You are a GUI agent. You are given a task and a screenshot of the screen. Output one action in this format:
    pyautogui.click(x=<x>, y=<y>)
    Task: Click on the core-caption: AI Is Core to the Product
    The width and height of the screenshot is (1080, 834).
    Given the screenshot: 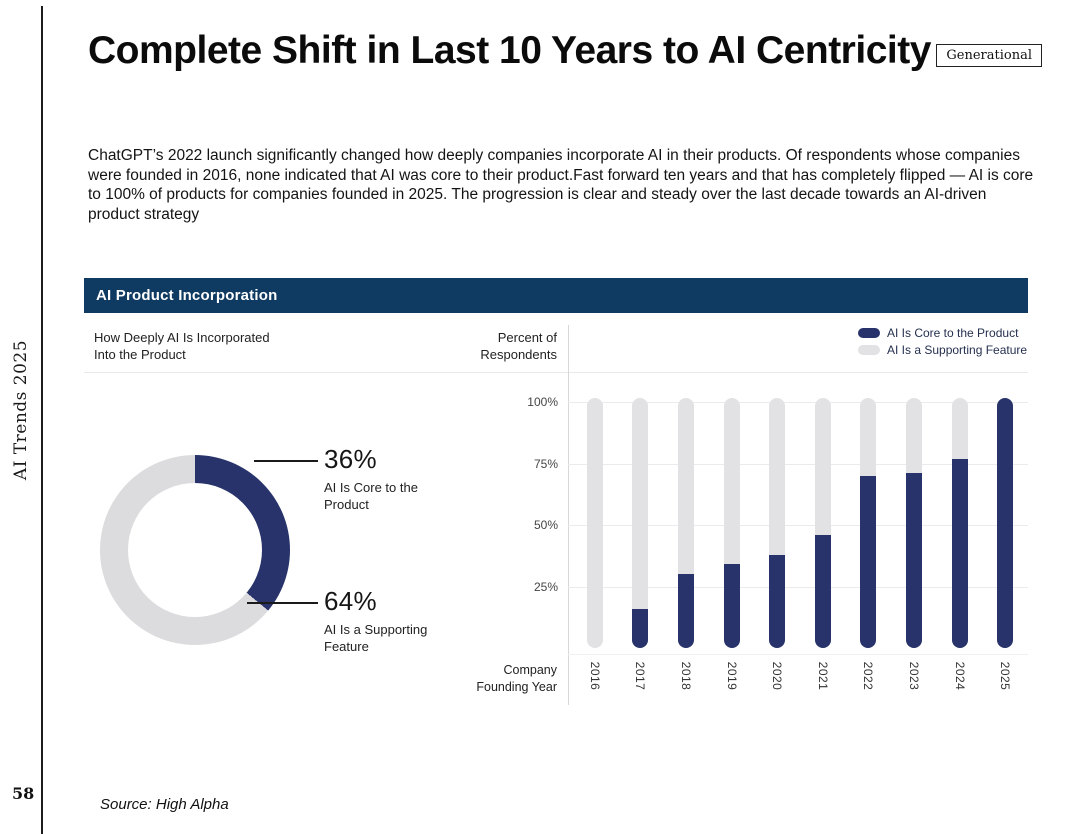 What is the action you would take?
    pyautogui.click(x=371, y=496)
    